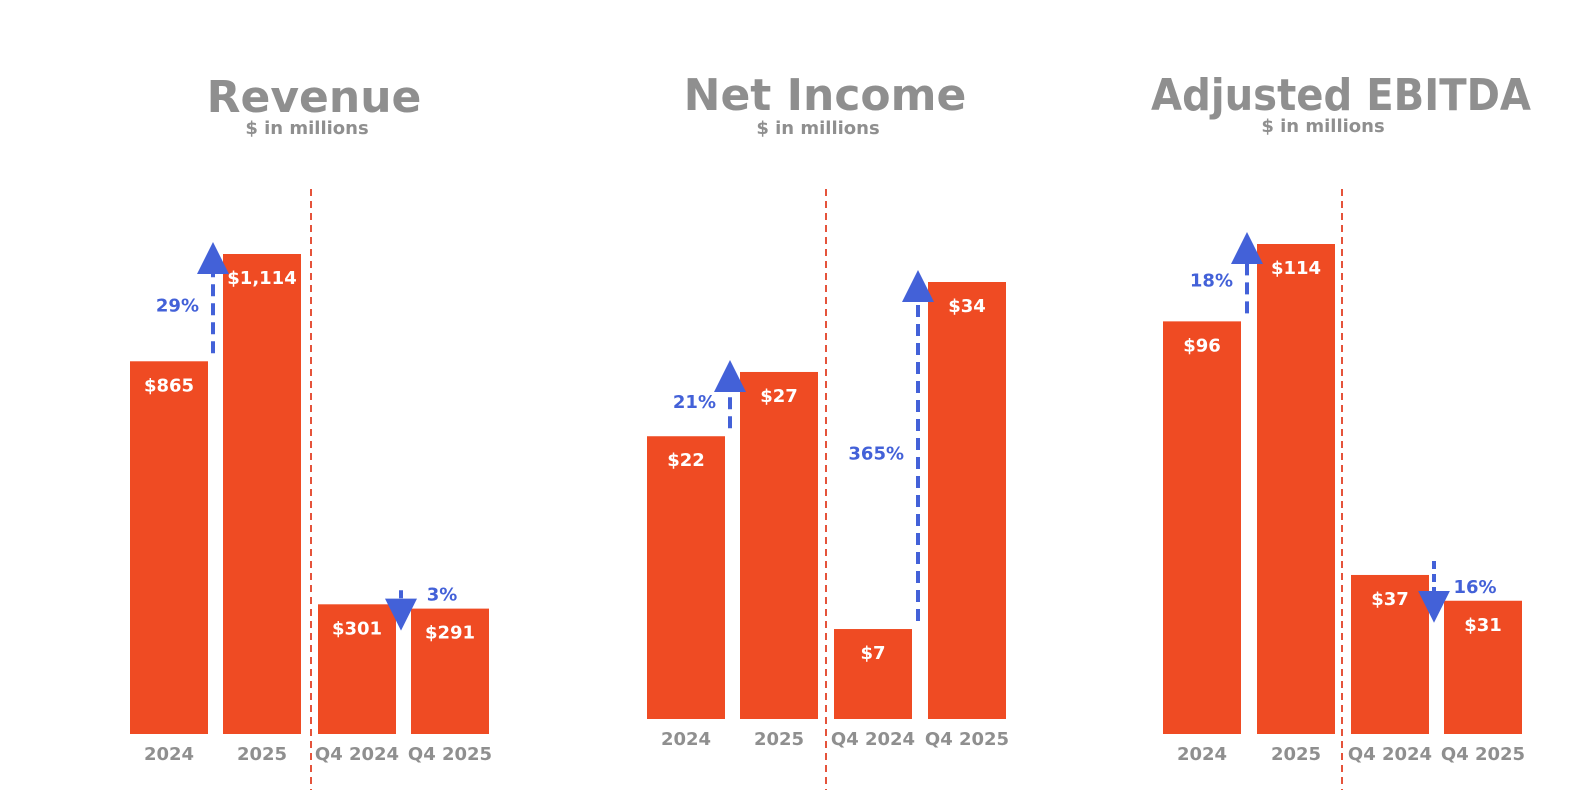 Image resolution: width=1589 pixels, height=793 pixels. I want to click on adjusted-ebitda-bar-2024, so click(1202, 527).